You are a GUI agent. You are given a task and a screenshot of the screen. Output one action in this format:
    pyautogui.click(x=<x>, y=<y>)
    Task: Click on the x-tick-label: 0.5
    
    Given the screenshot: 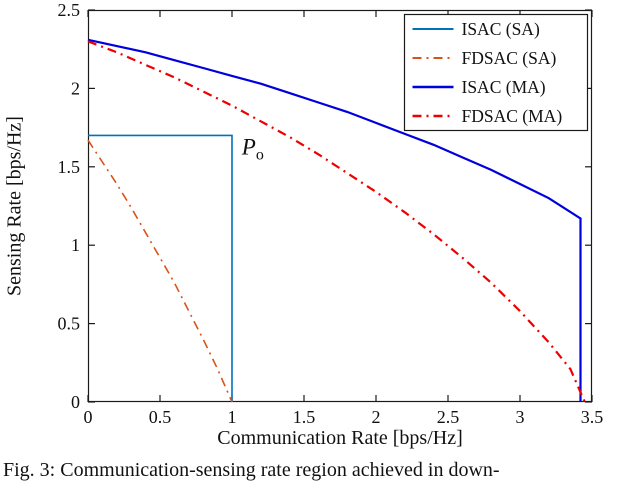 What is the action you would take?
    pyautogui.click(x=160, y=417)
    